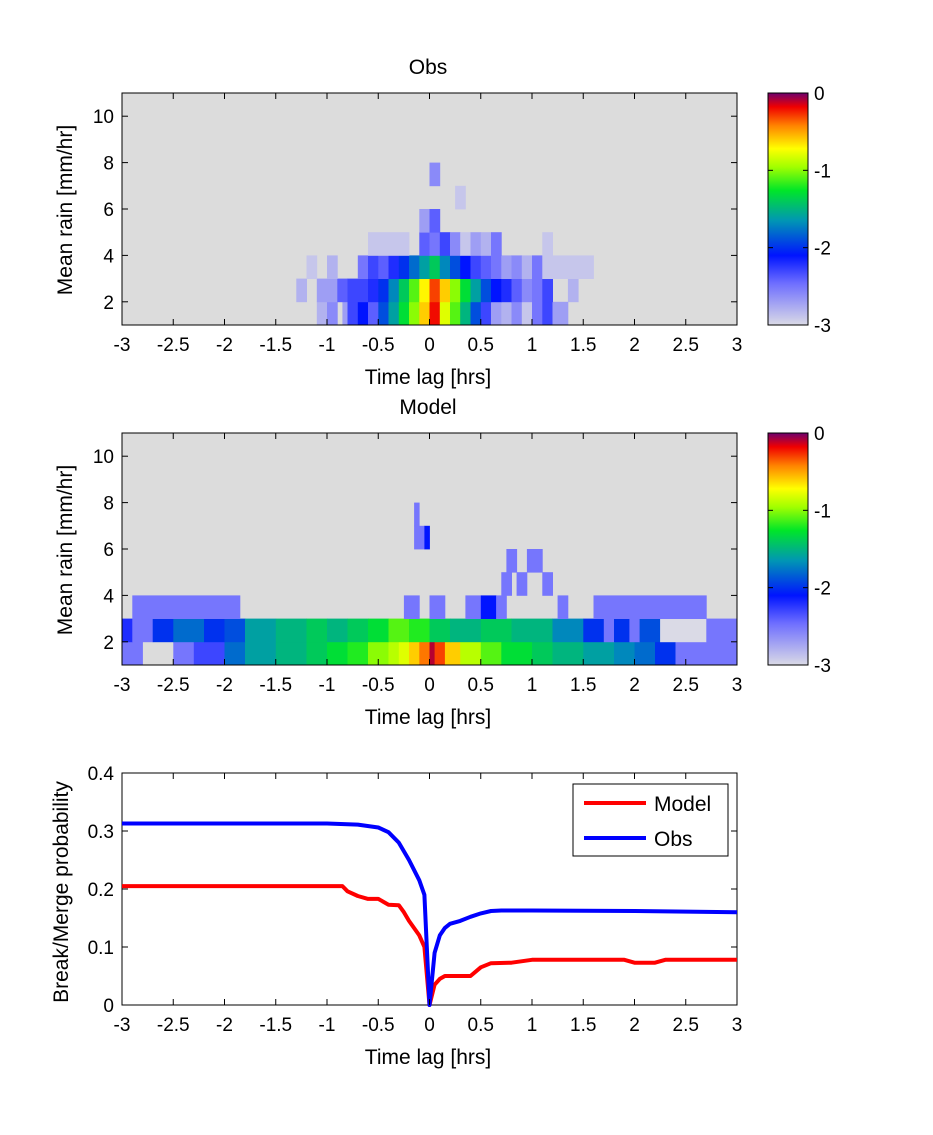 This screenshot has height=1135, width=933. Describe the element at coordinates (819, 434) in the screenshot. I see `colorbar-tick-label: 0` at that location.